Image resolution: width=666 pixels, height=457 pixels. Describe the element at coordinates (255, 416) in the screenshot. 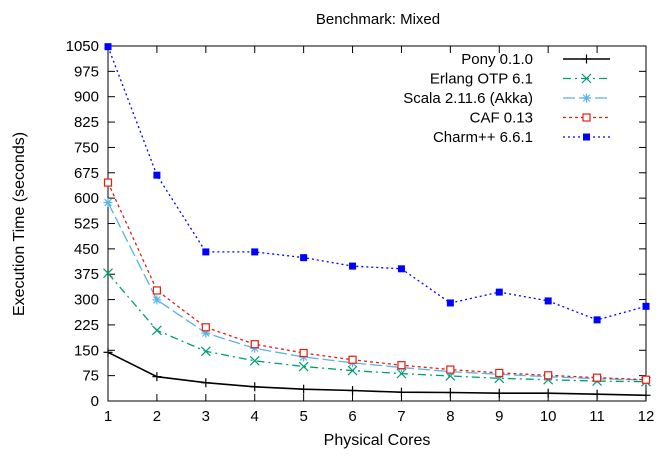

I see `x-tick-label: 4` at that location.